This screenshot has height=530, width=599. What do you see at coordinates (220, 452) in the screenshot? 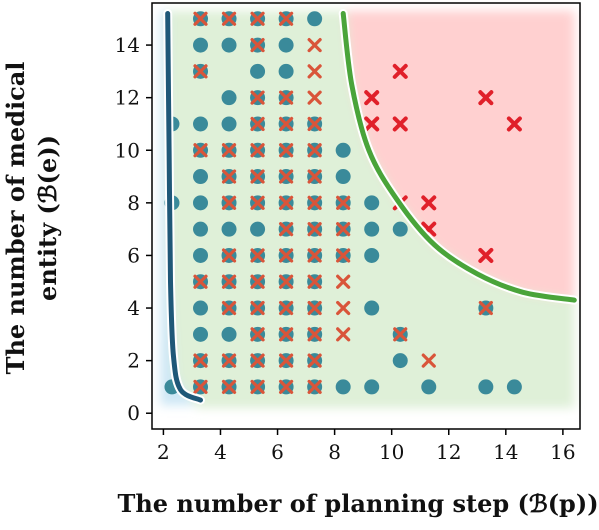
I see `x-tick-label: 4` at bounding box center [220, 452].